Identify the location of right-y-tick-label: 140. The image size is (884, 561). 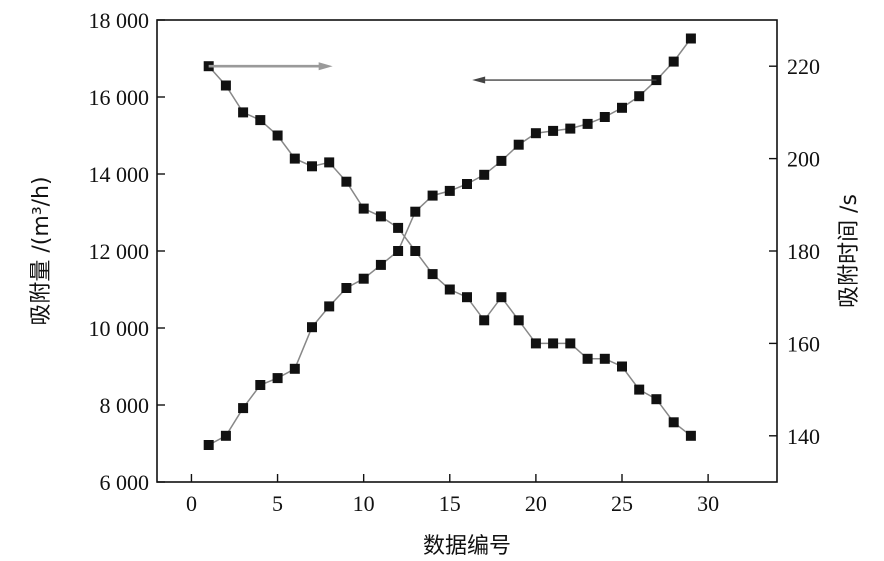
(803, 436).